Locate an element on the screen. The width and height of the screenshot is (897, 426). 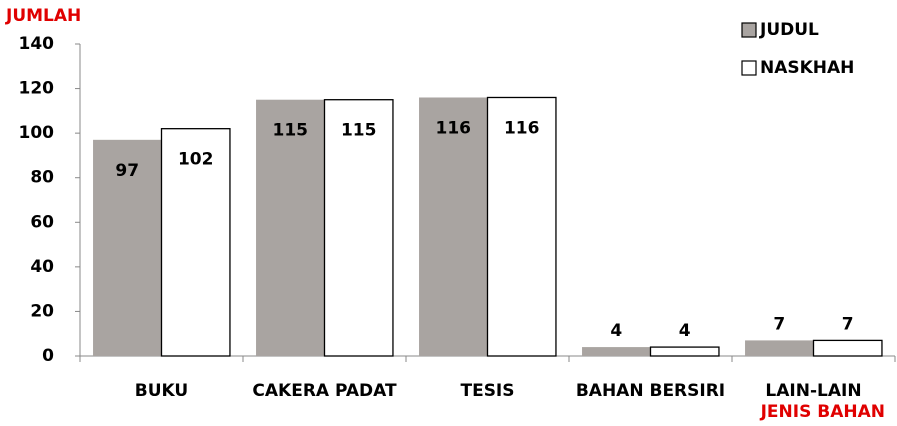
x-tick-label: LAIN-LAIN is located at coordinates (813, 391).